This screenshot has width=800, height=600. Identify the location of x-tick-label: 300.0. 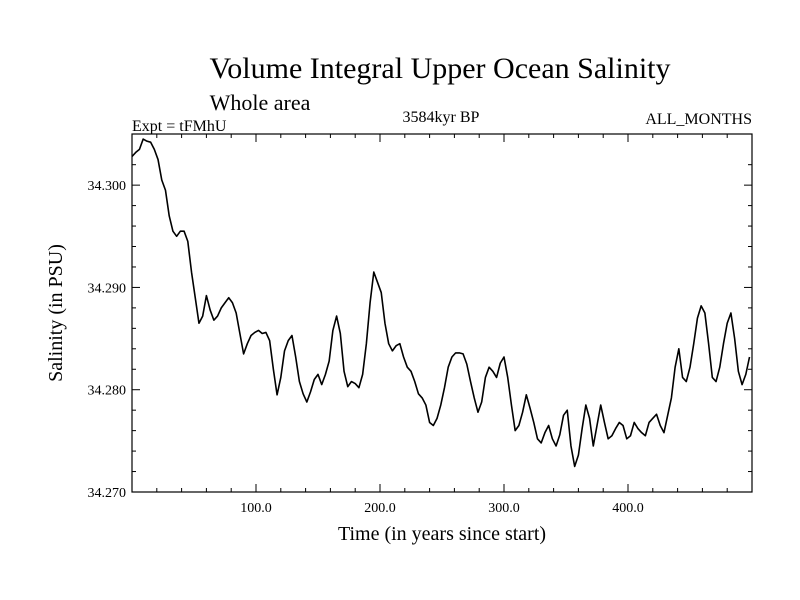
(504, 508).